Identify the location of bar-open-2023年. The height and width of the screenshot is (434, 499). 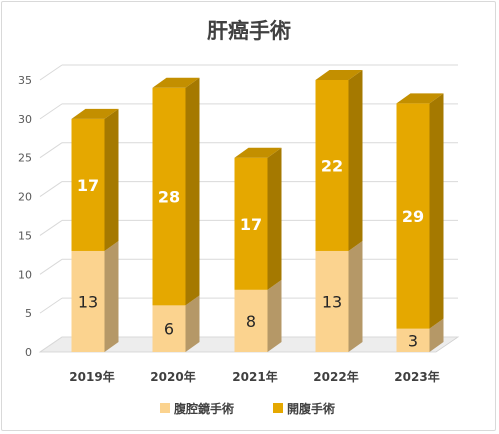
(413, 216).